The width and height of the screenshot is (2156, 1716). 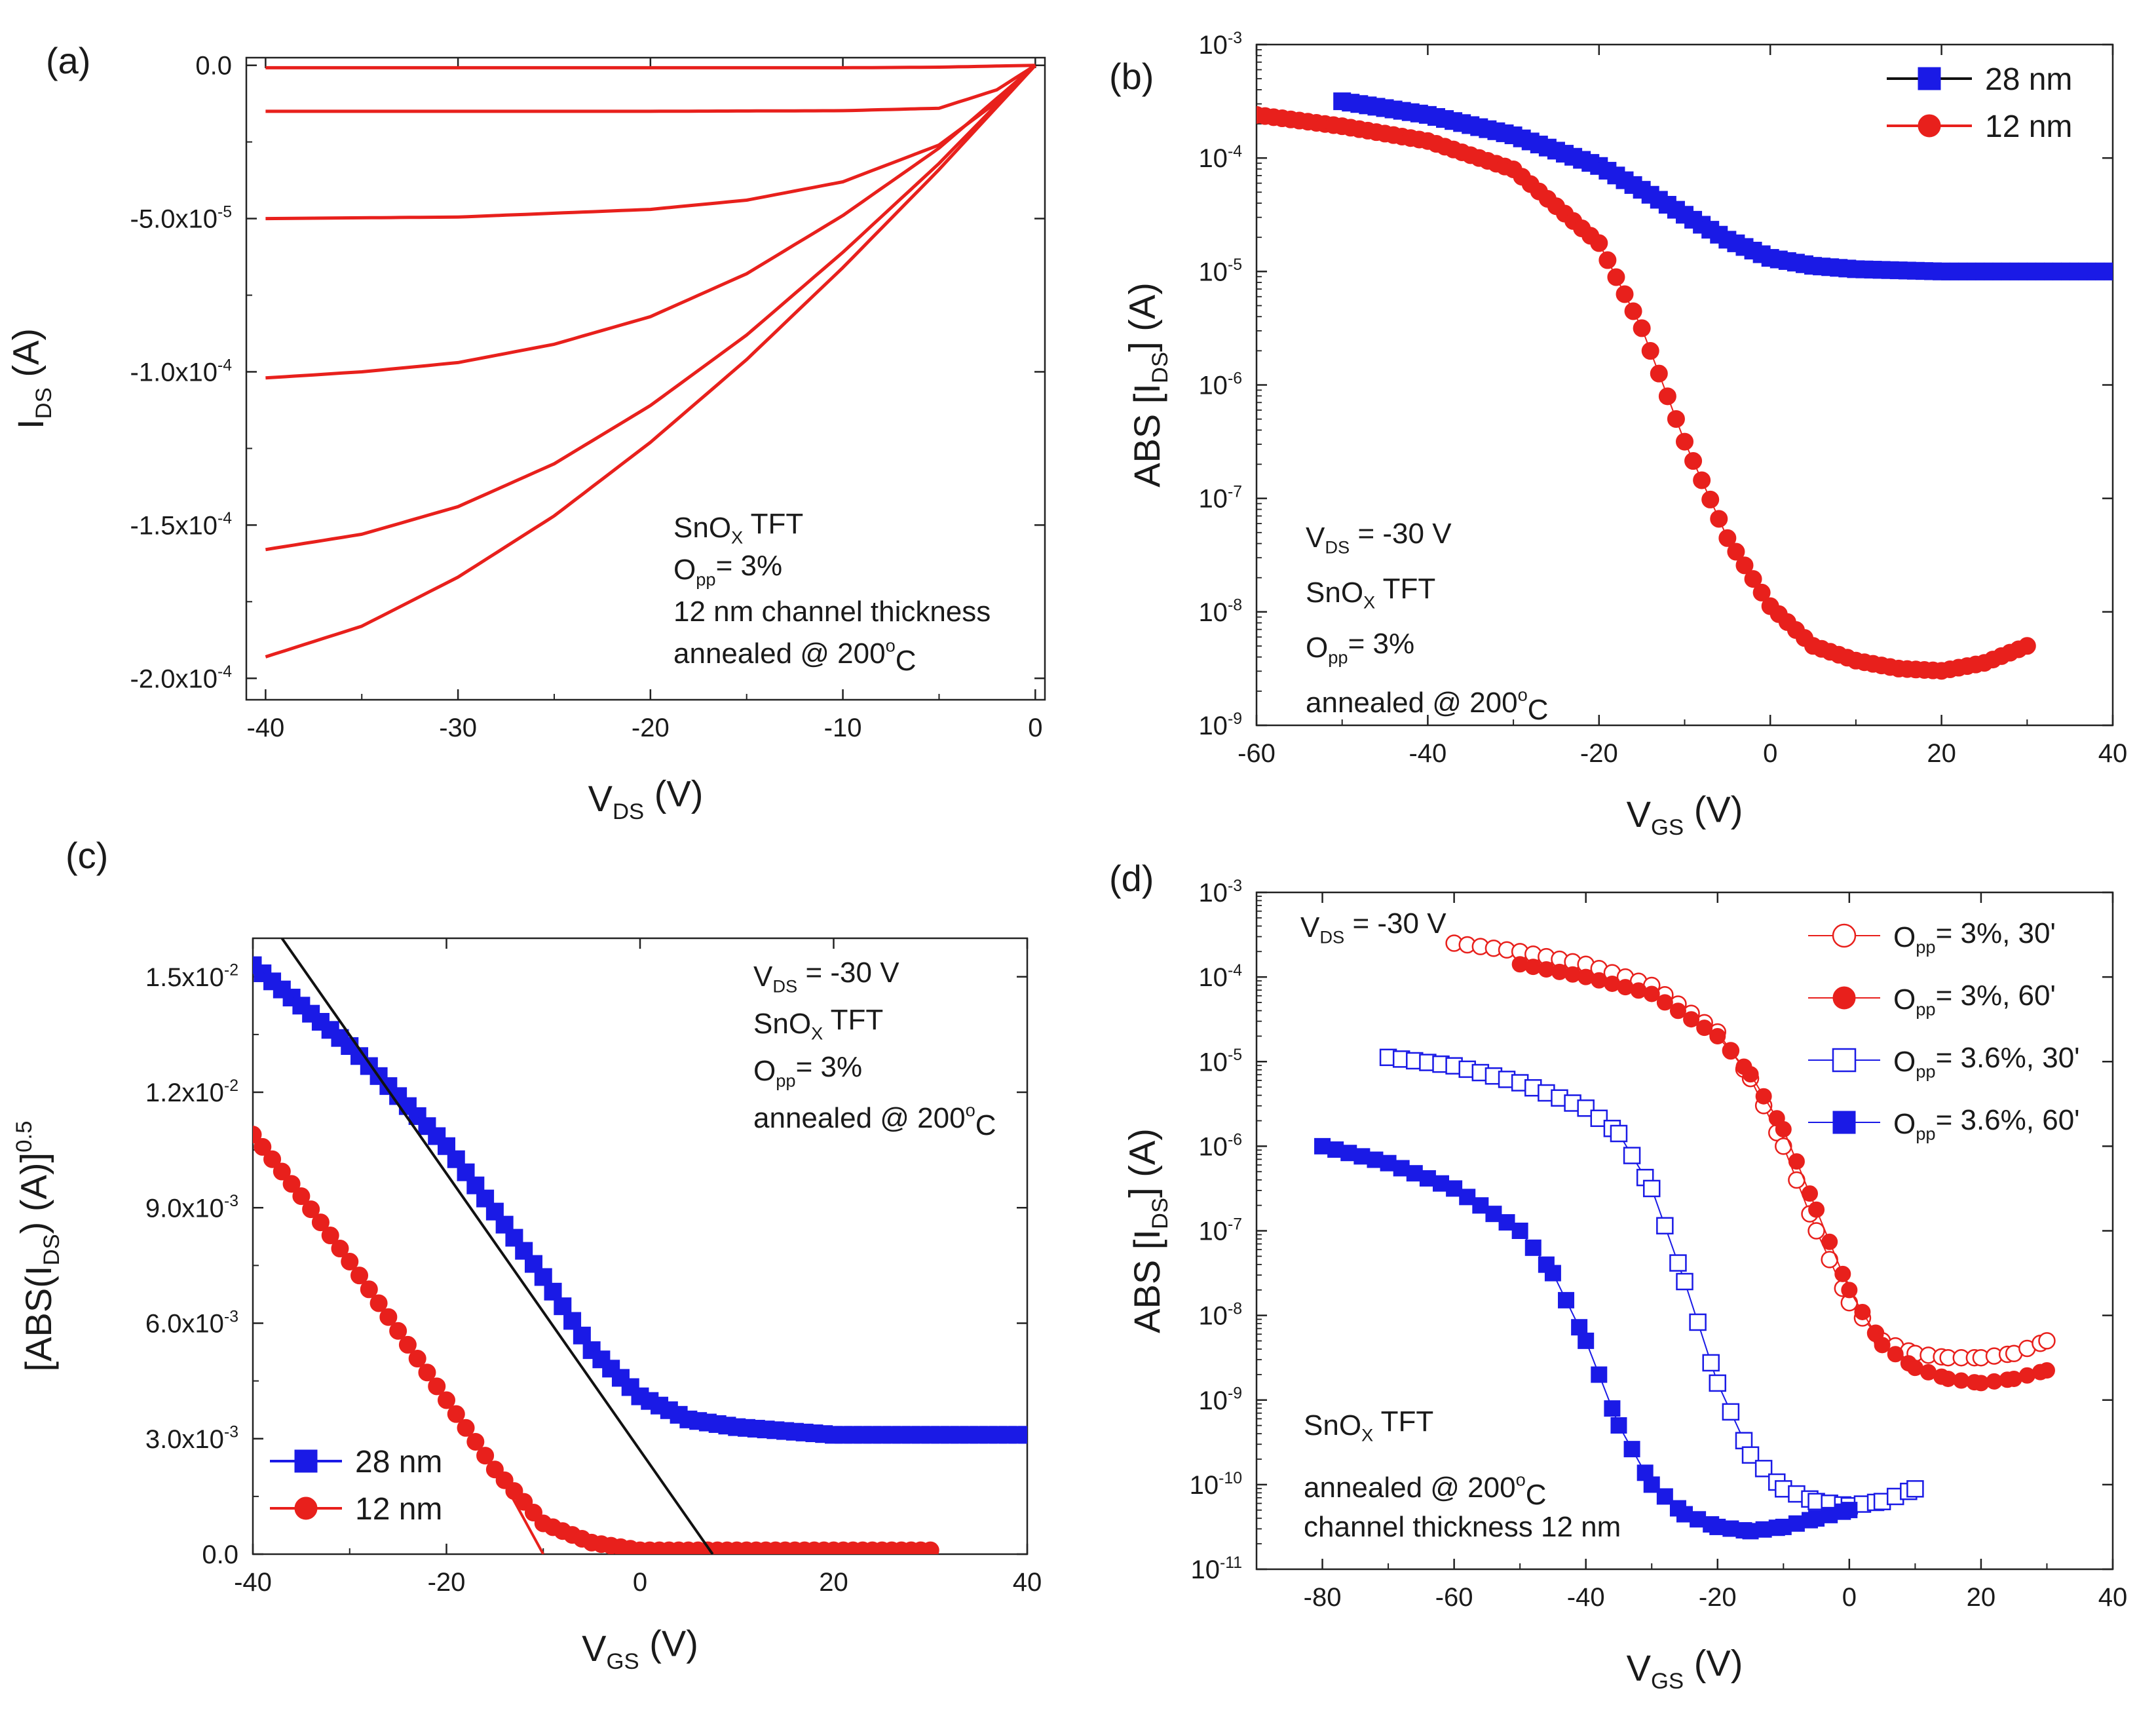 What do you see at coordinates (832, 612) in the screenshot?
I see `annotation-2: 12 nm channel thickness` at bounding box center [832, 612].